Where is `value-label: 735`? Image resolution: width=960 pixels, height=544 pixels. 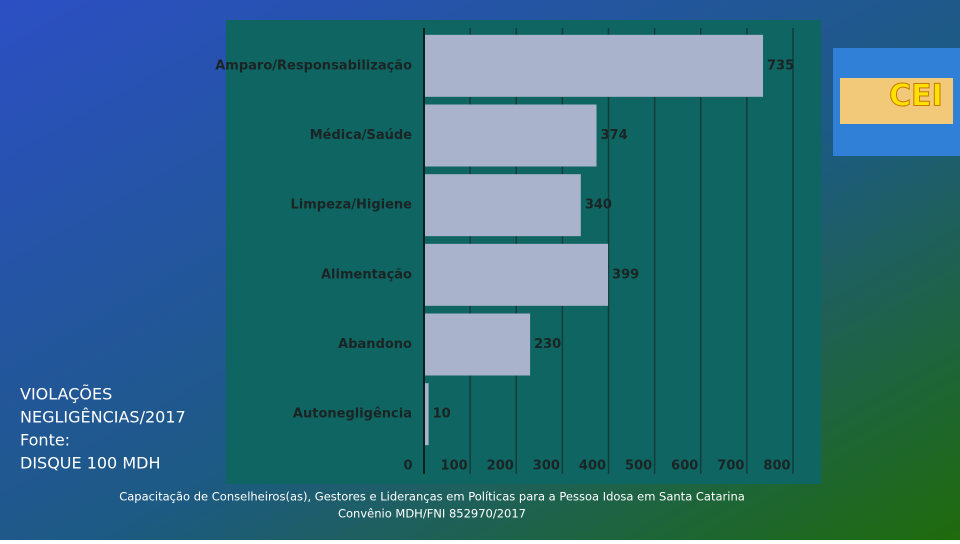 value-label: 735 is located at coordinates (780, 65).